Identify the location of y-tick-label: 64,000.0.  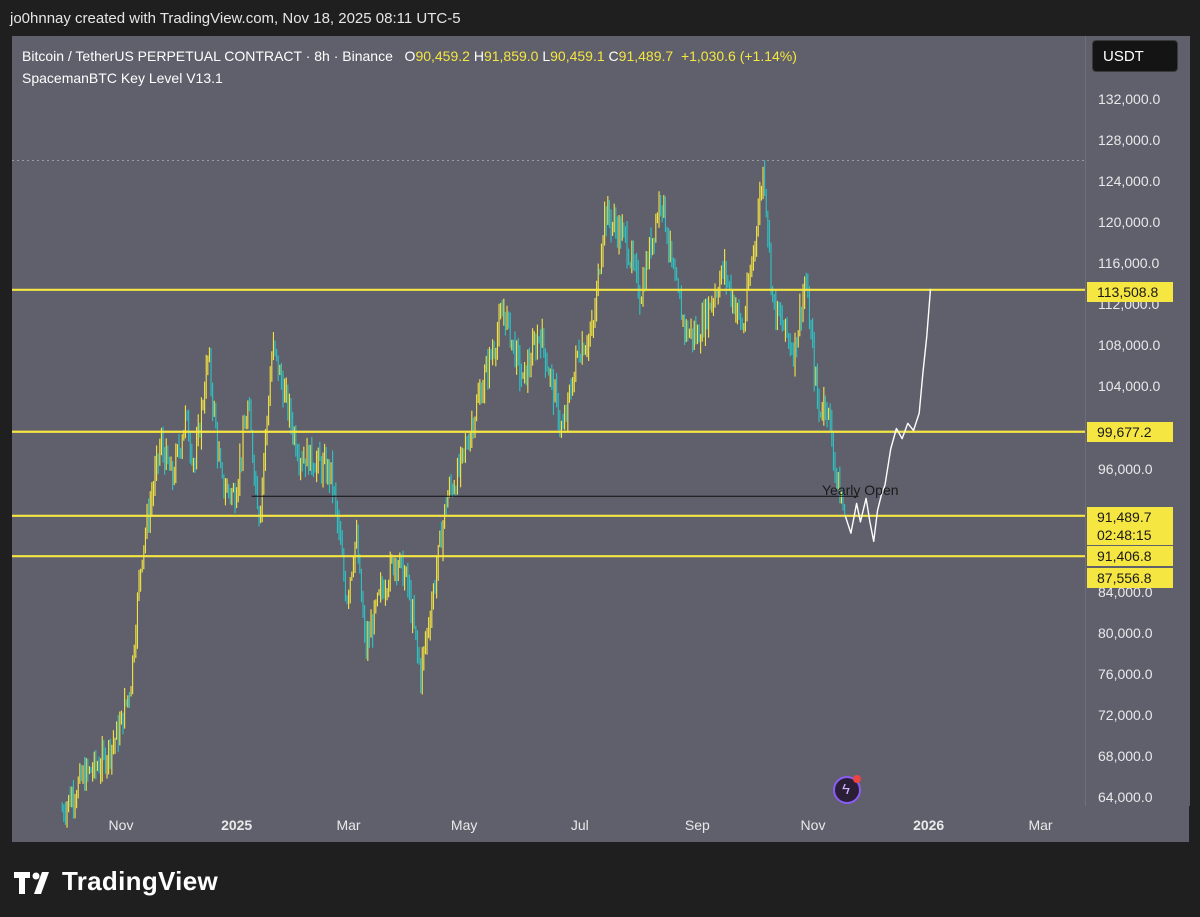
(1125, 797).